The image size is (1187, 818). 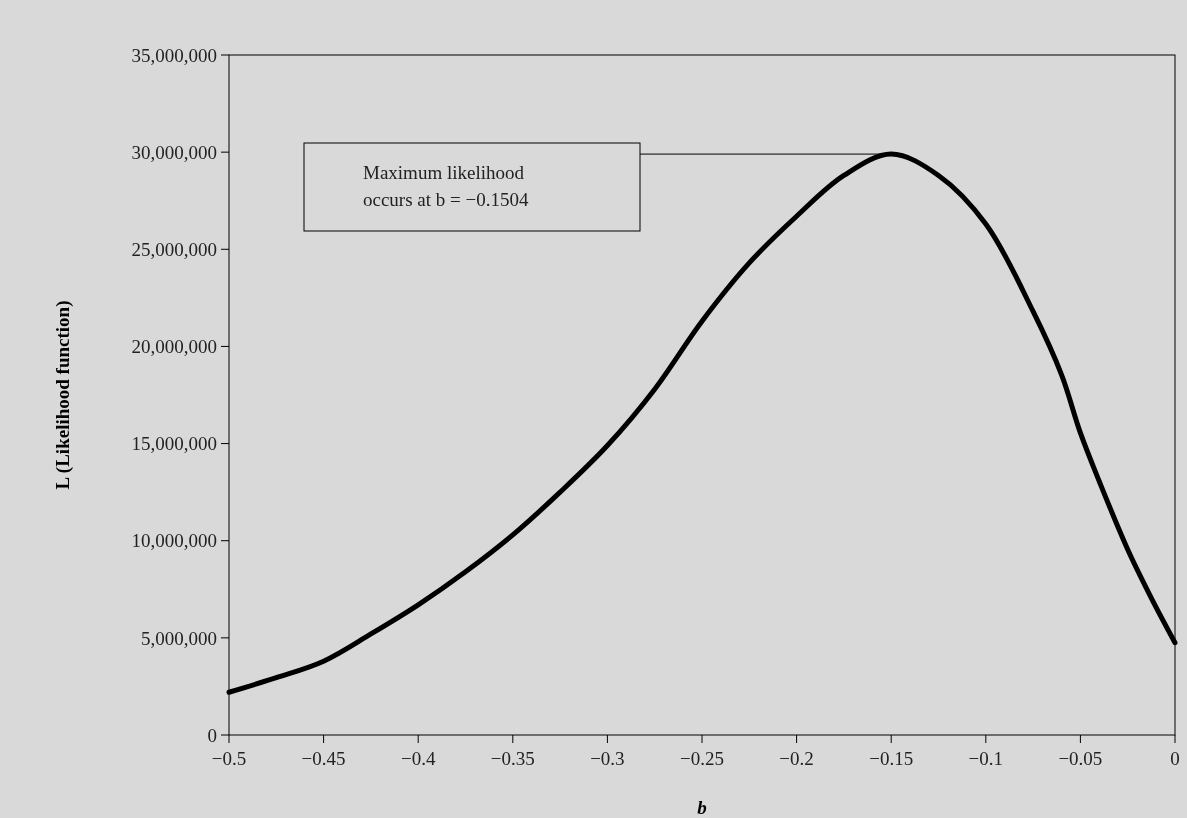 I want to click on y-tick-label: 25,000,000, so click(x=174, y=249).